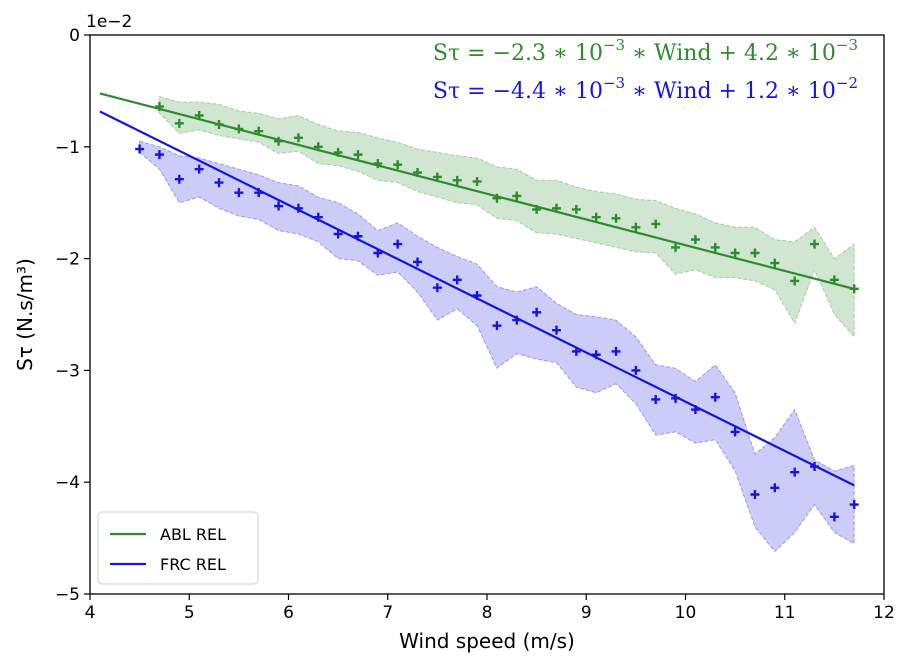 This screenshot has width=904, height=656. What do you see at coordinates (67, 260) in the screenshot?
I see `y-tick-label: −2` at bounding box center [67, 260].